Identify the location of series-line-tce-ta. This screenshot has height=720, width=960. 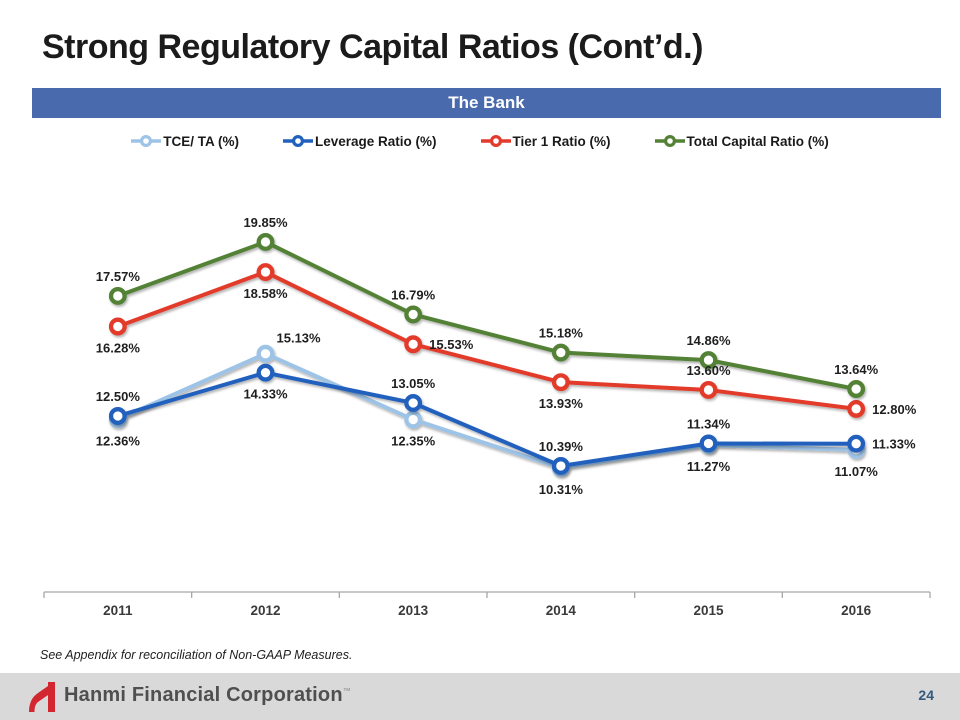
(487, 410).